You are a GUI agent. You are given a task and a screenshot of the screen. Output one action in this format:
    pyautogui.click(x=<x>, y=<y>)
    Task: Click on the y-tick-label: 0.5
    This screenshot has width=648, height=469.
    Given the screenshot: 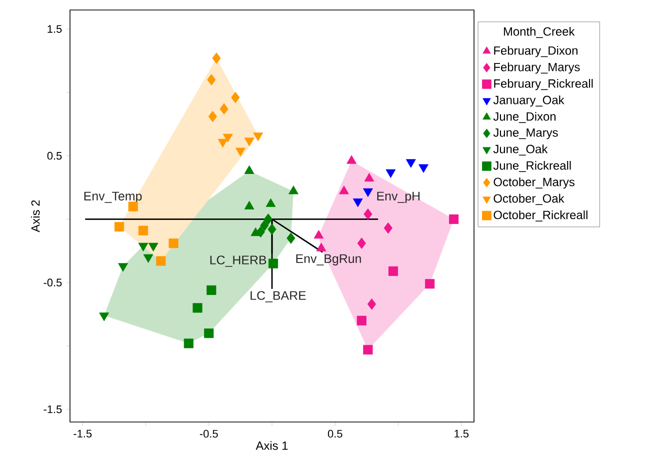 What is the action you would take?
    pyautogui.click(x=54, y=156)
    